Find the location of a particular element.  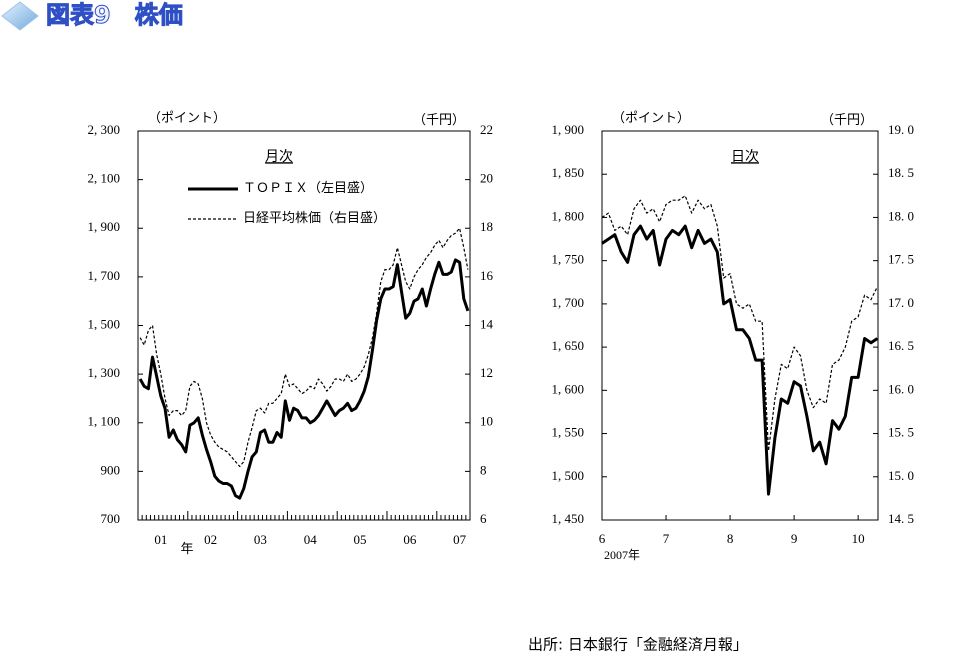

y2-tick-label: 19. 0 is located at coordinates (901, 129).